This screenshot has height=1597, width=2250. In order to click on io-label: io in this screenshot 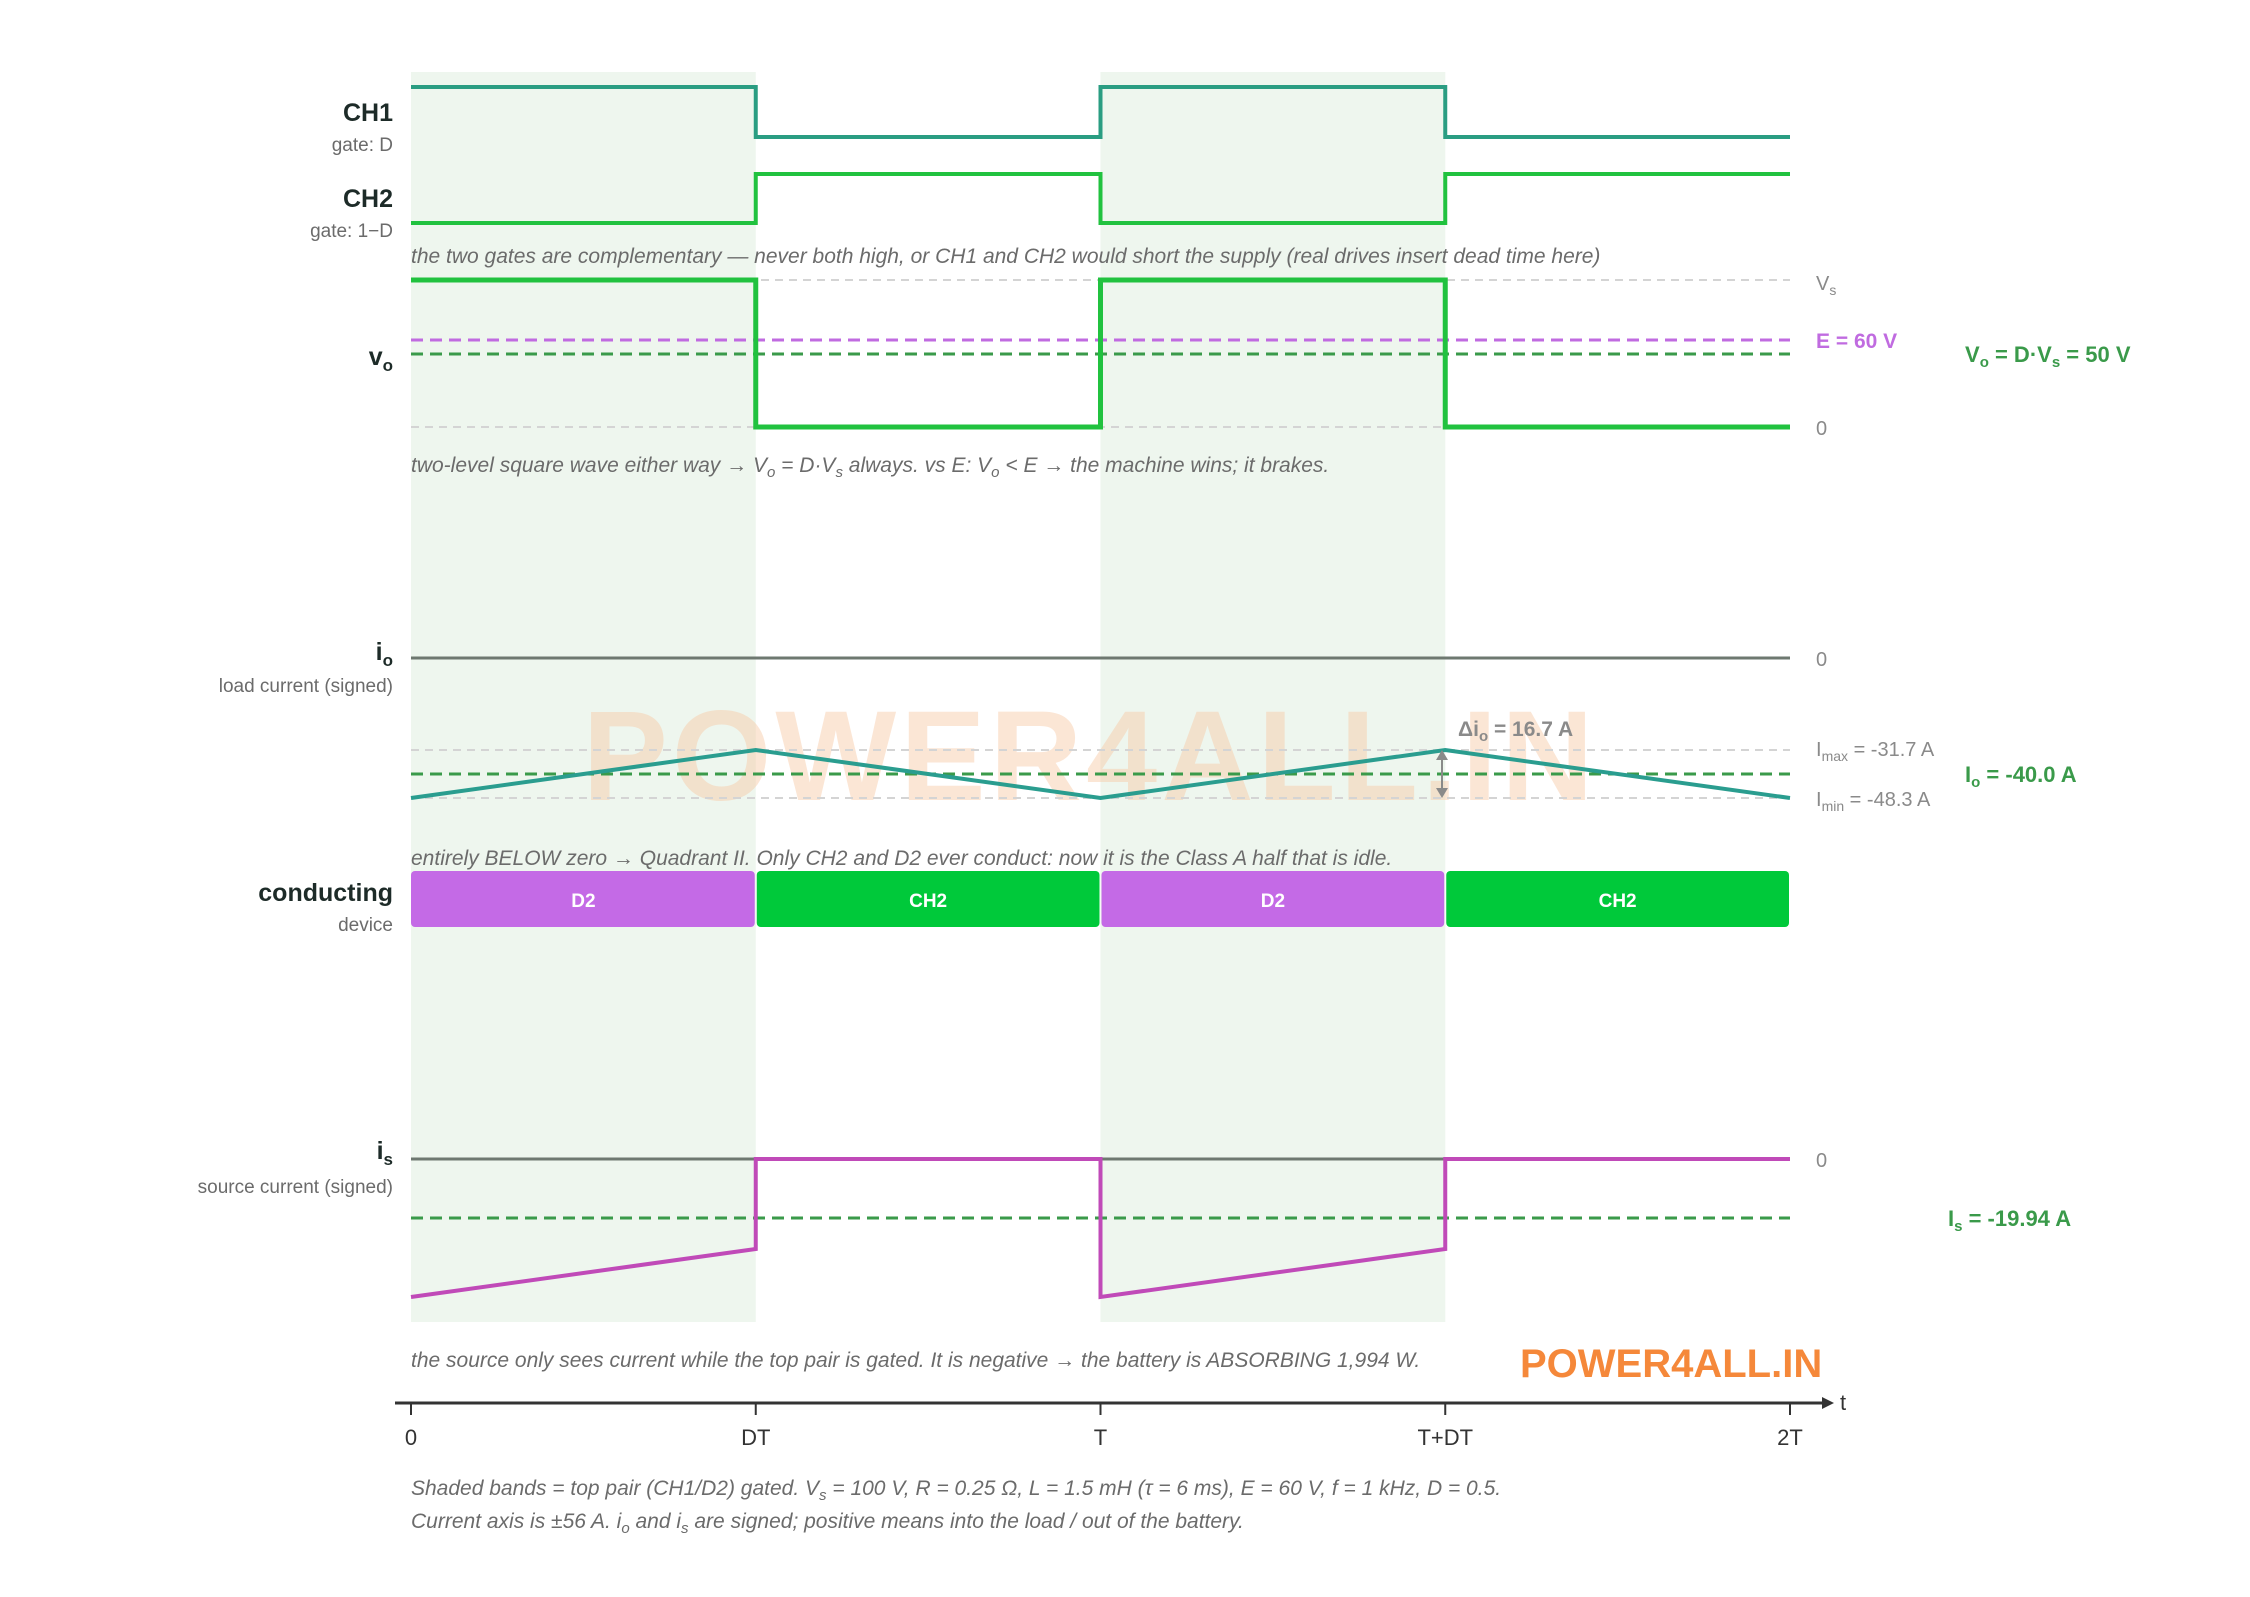, I will do `click(384, 654)`.